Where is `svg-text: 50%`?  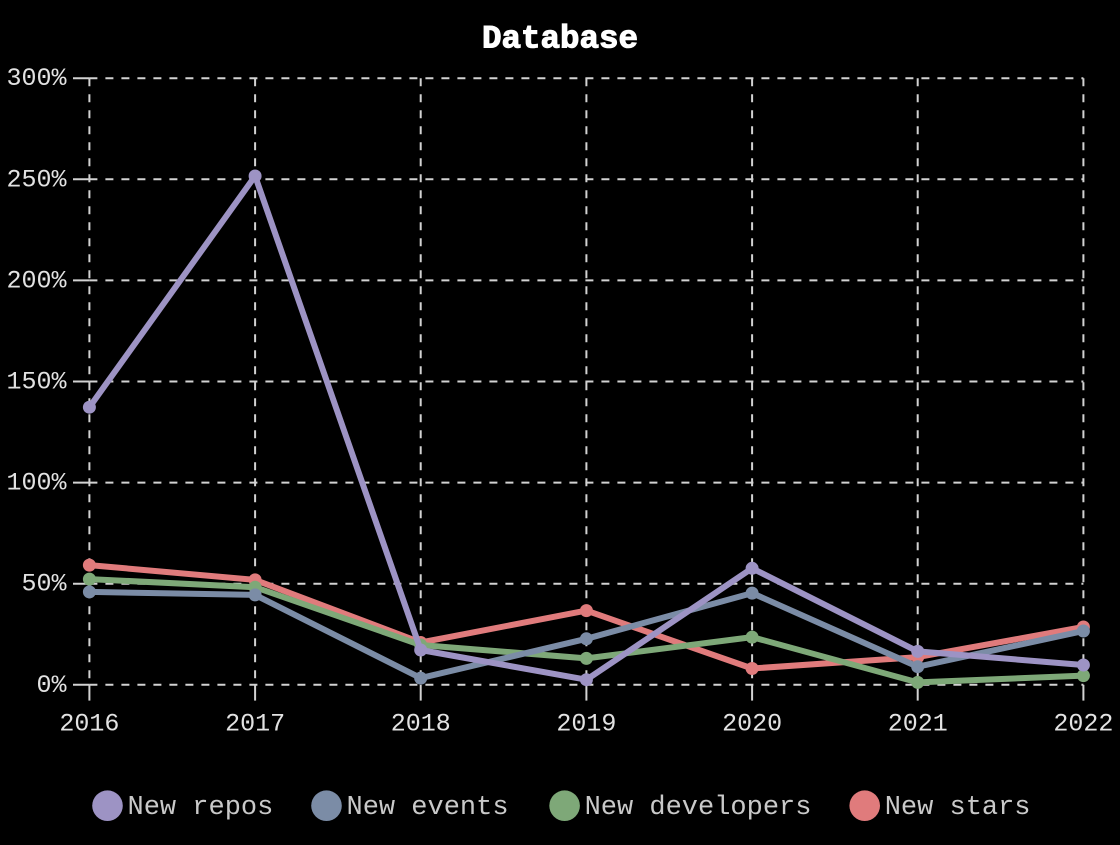
svg-text: 50% is located at coordinates (44, 584).